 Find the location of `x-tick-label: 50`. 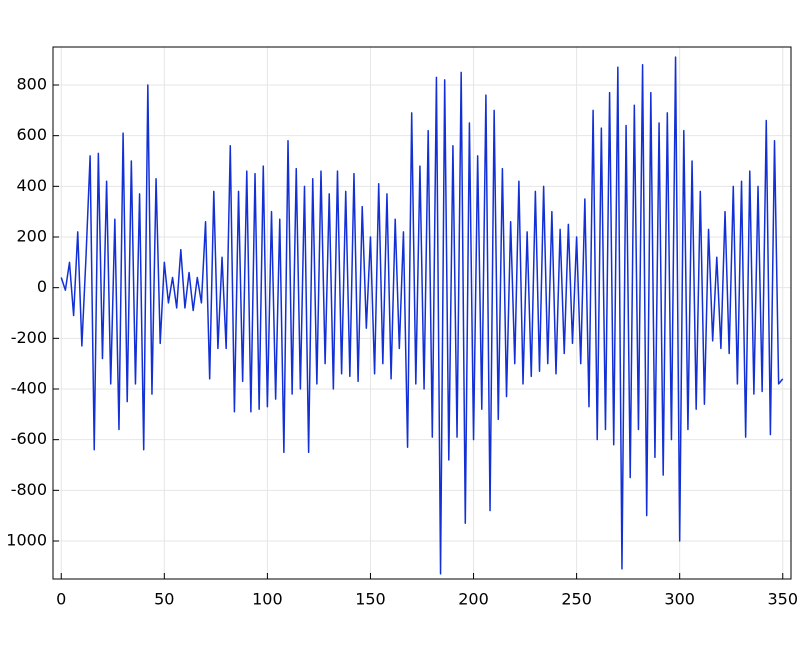

x-tick-label: 50 is located at coordinates (164, 599).